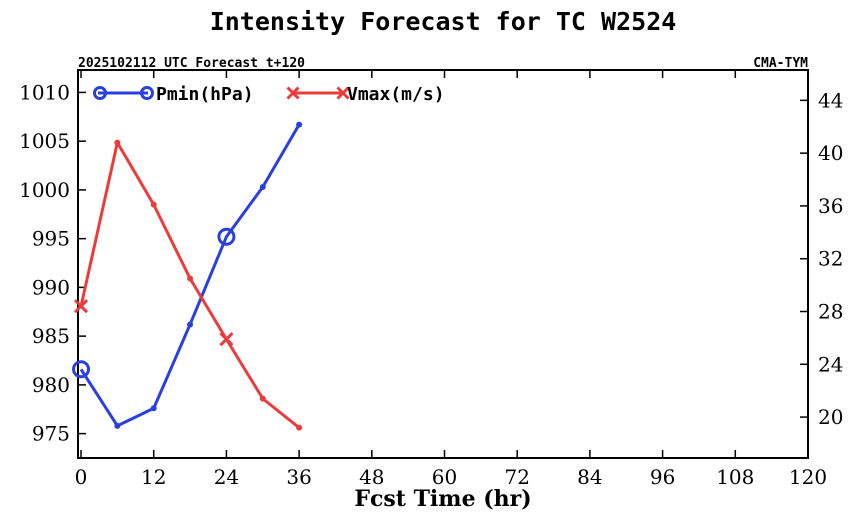  What do you see at coordinates (371, 477) in the screenshot?
I see `x-tick-label: 48` at bounding box center [371, 477].